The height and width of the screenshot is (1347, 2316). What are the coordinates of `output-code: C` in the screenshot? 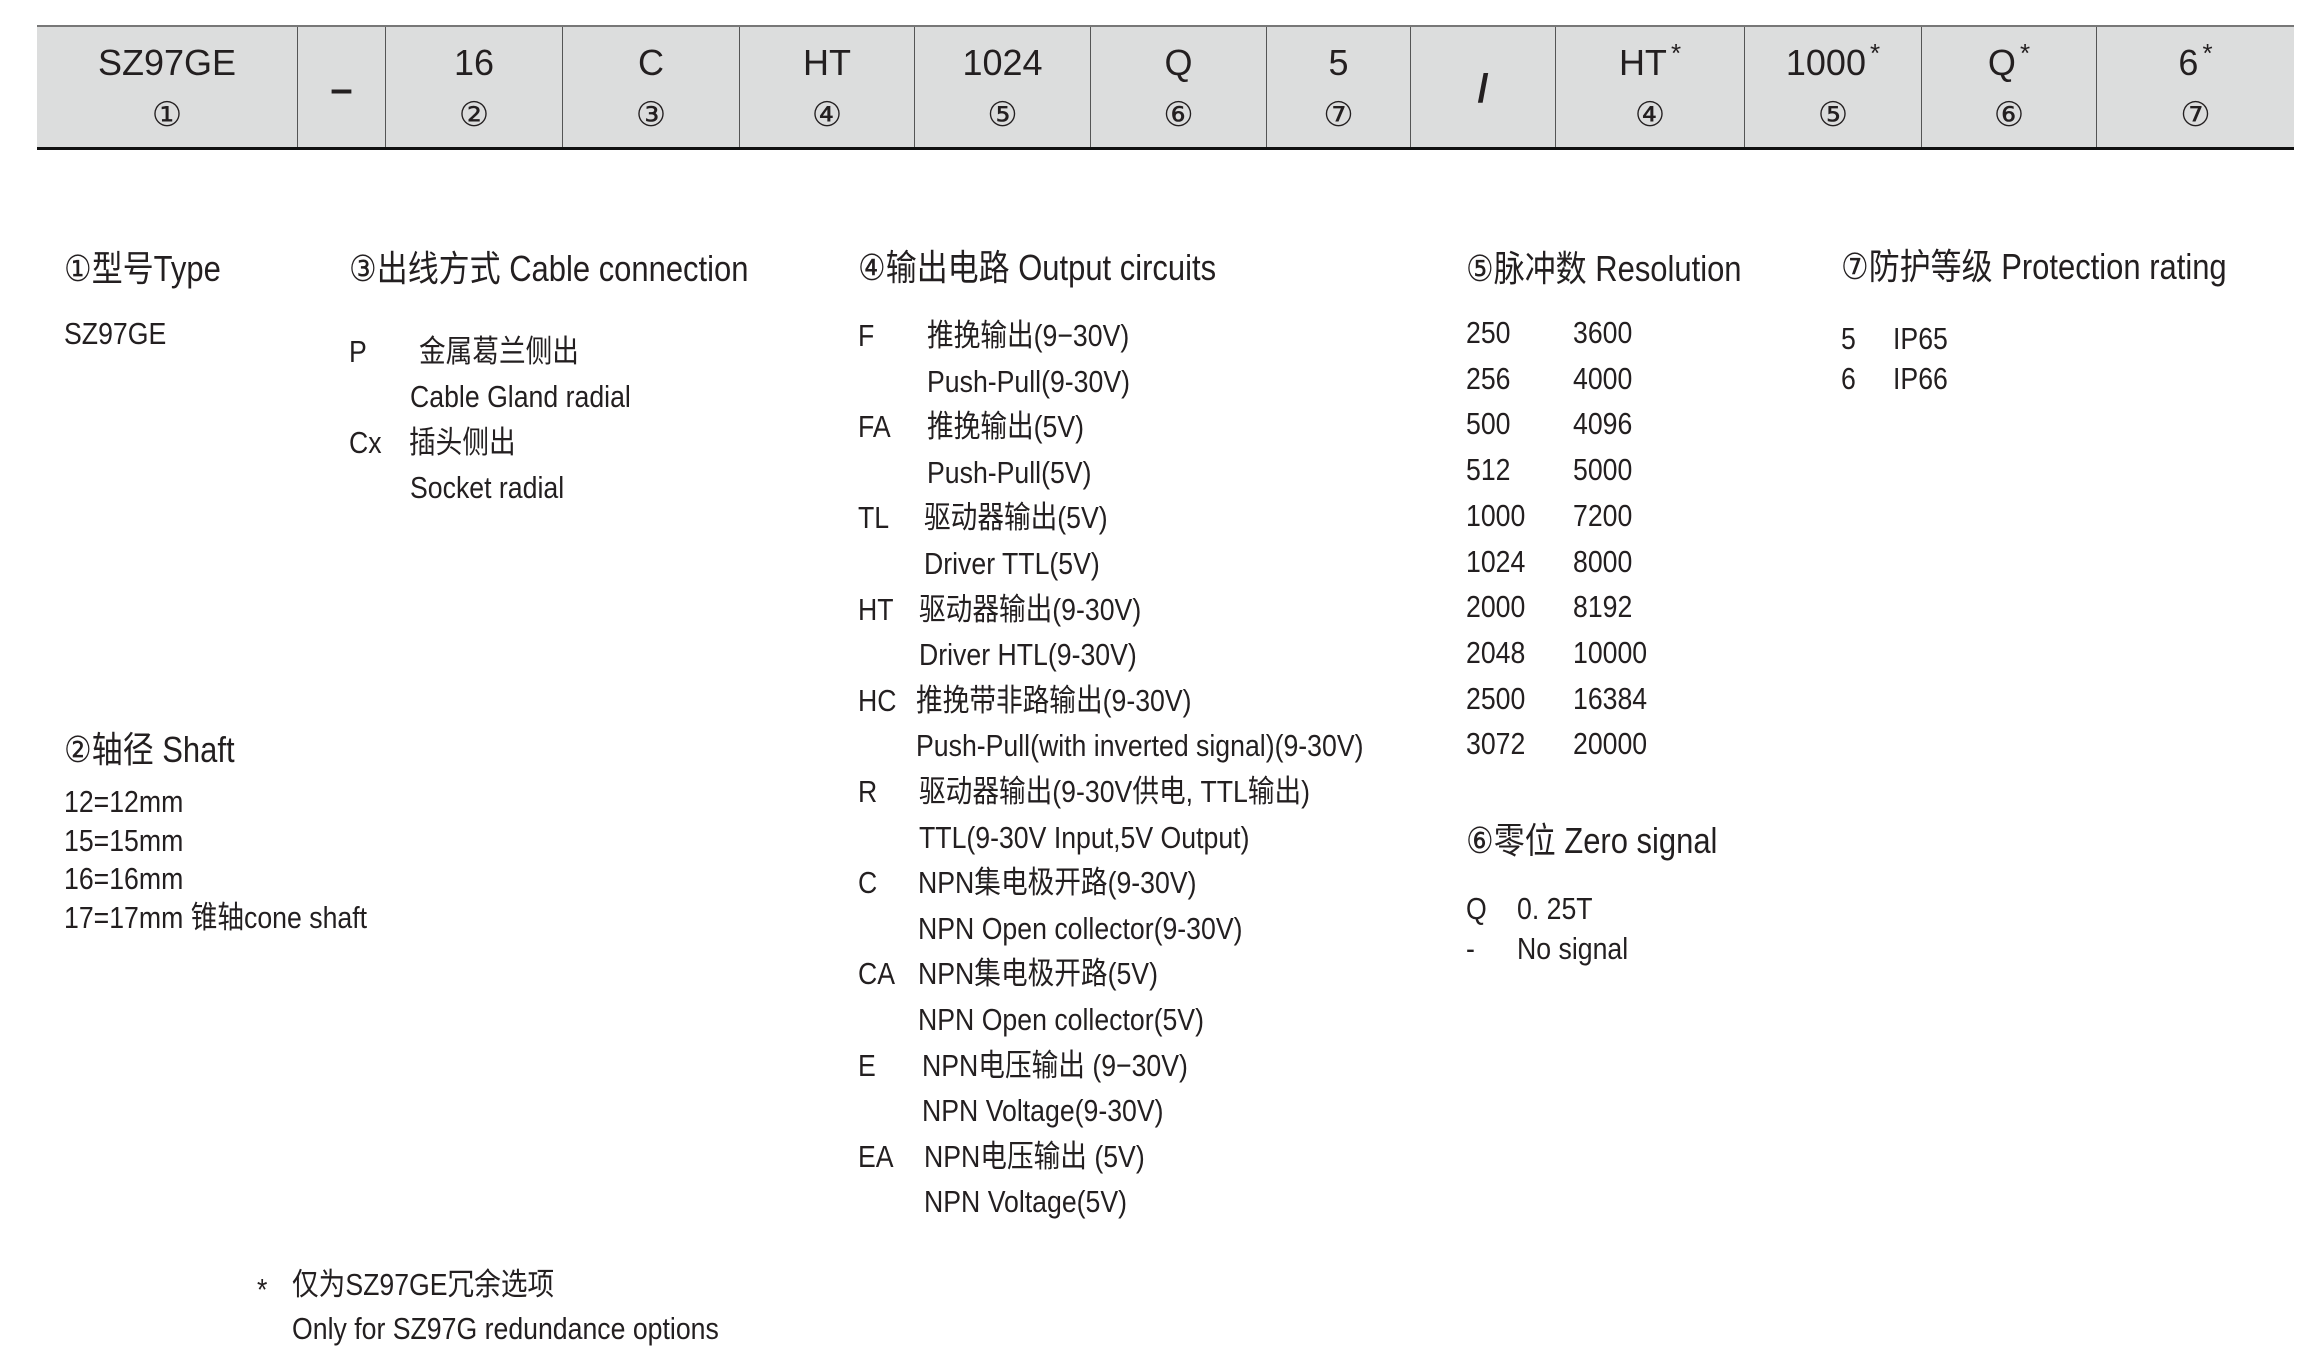 It's located at (868, 883).